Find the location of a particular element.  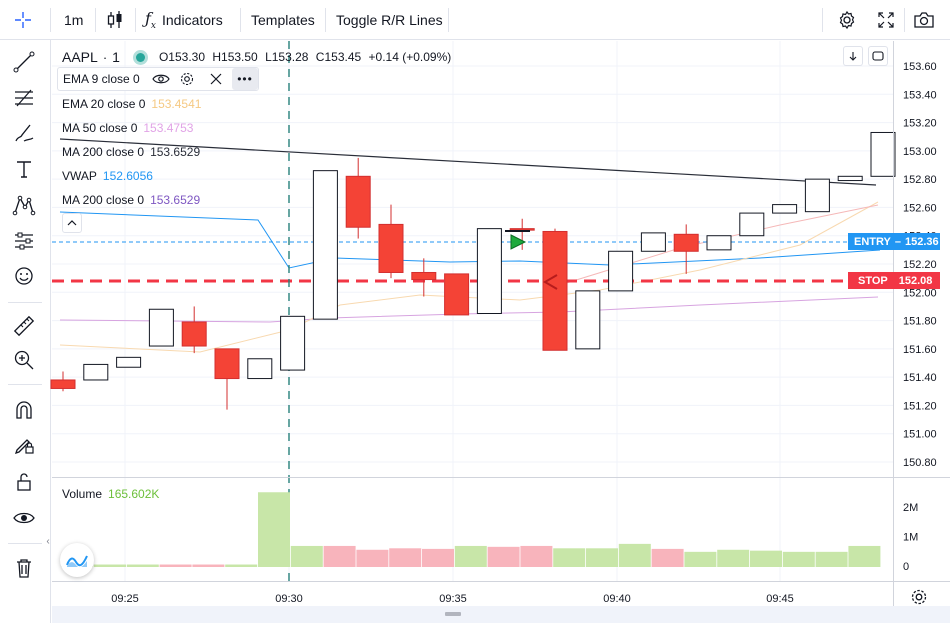

ma200-legend-b: MA 200 close 0 153.6529 is located at coordinates (131, 200).